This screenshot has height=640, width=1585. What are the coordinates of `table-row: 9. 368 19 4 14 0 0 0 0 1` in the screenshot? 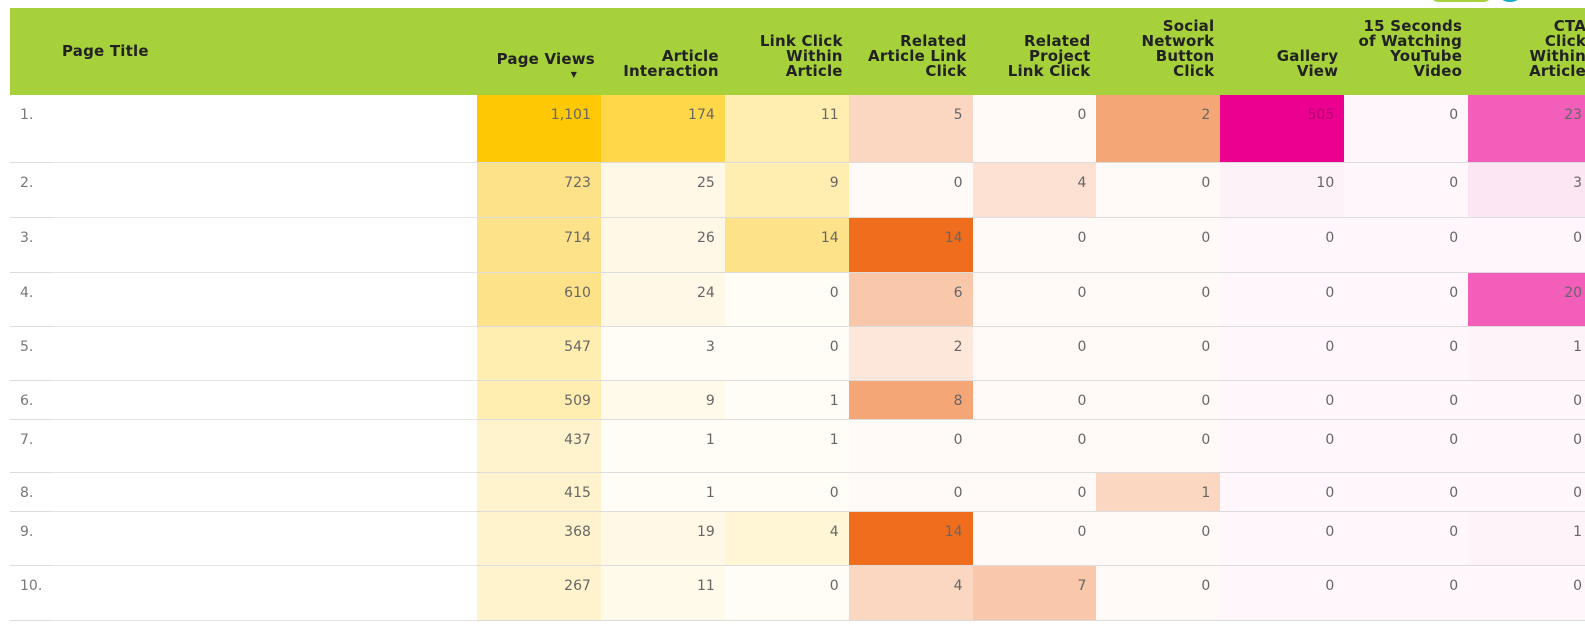 It's located at (797, 539).